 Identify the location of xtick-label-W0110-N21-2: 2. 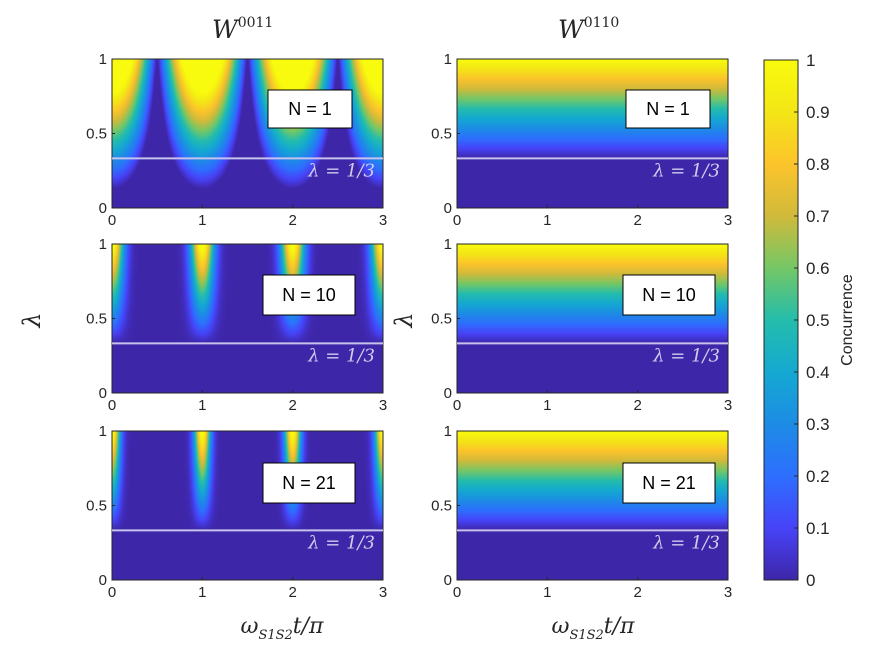
(637, 592).